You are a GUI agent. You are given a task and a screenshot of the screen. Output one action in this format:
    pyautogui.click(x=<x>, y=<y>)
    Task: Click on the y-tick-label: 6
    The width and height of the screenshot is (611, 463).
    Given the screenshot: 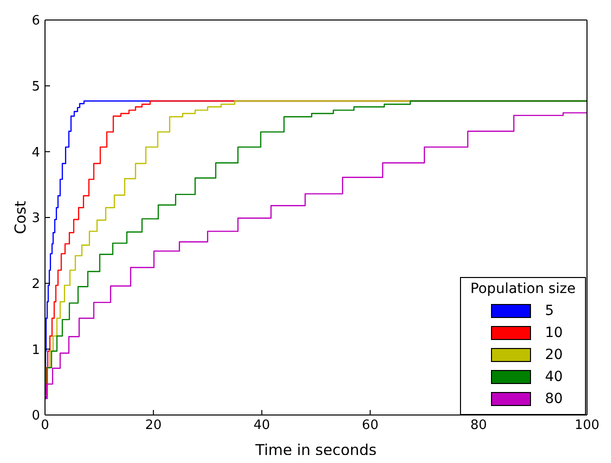 What is the action you would take?
    pyautogui.click(x=36, y=21)
    